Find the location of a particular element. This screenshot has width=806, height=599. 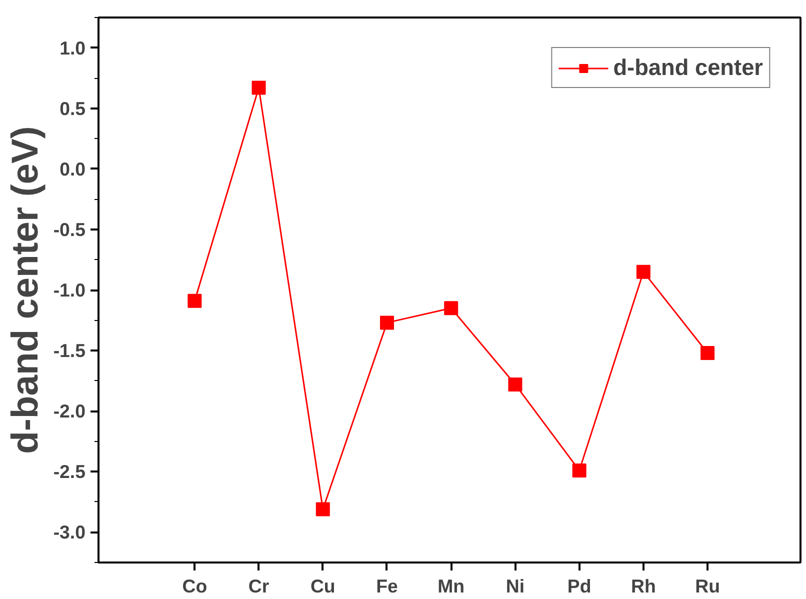

y-tick-label: 0.5 is located at coordinates (73, 108).